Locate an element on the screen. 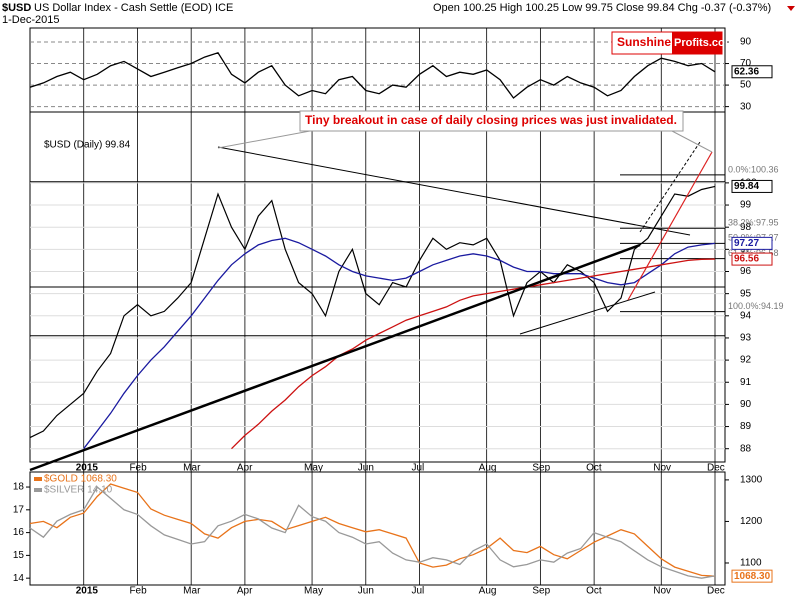 The image size is (800, 598). y-tick-label: 91 is located at coordinates (746, 382).